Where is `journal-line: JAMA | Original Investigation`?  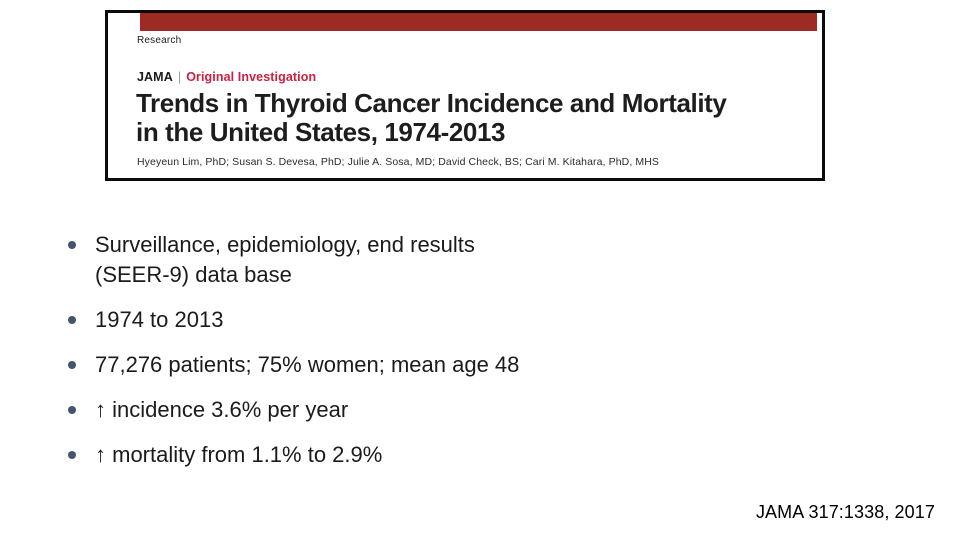 journal-line: JAMA | Original Investigation is located at coordinates (226, 77).